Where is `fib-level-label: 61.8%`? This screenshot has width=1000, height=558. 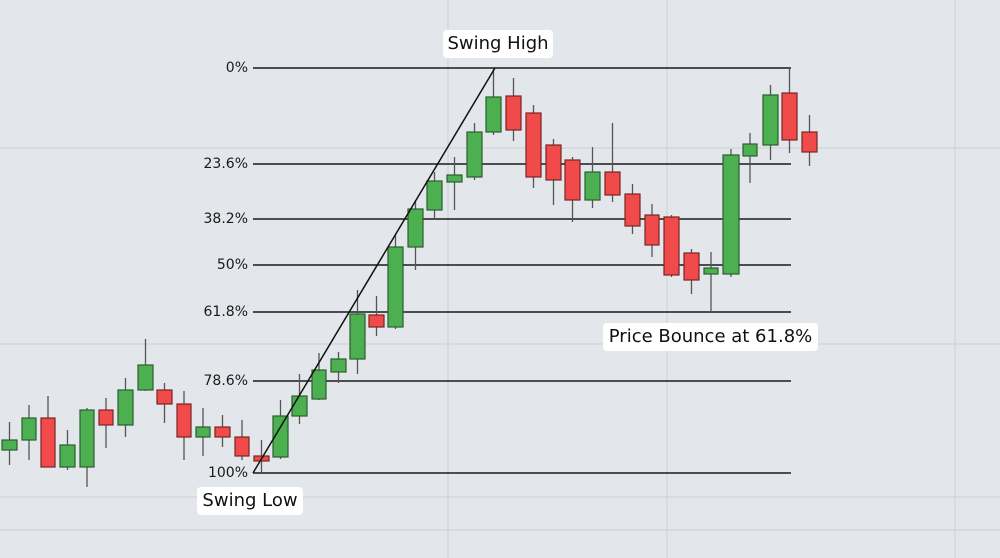 fib-level-label: 61.8% is located at coordinates (225, 312).